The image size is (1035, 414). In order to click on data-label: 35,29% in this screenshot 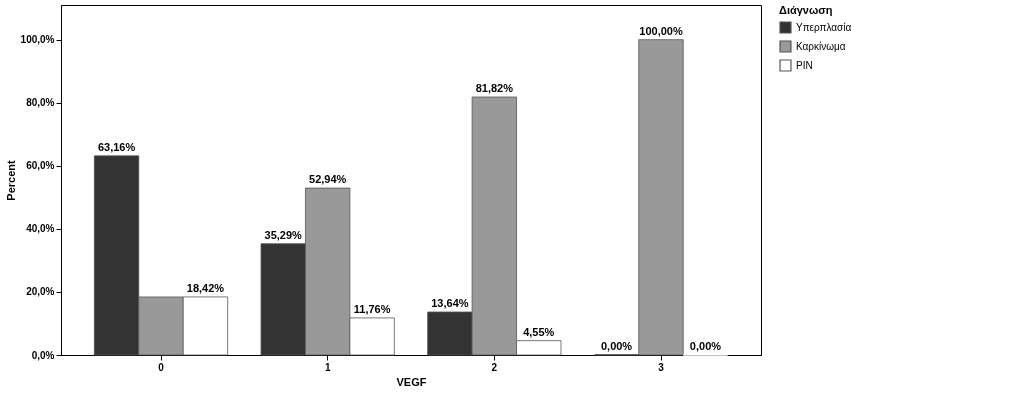, I will do `click(283, 234)`.